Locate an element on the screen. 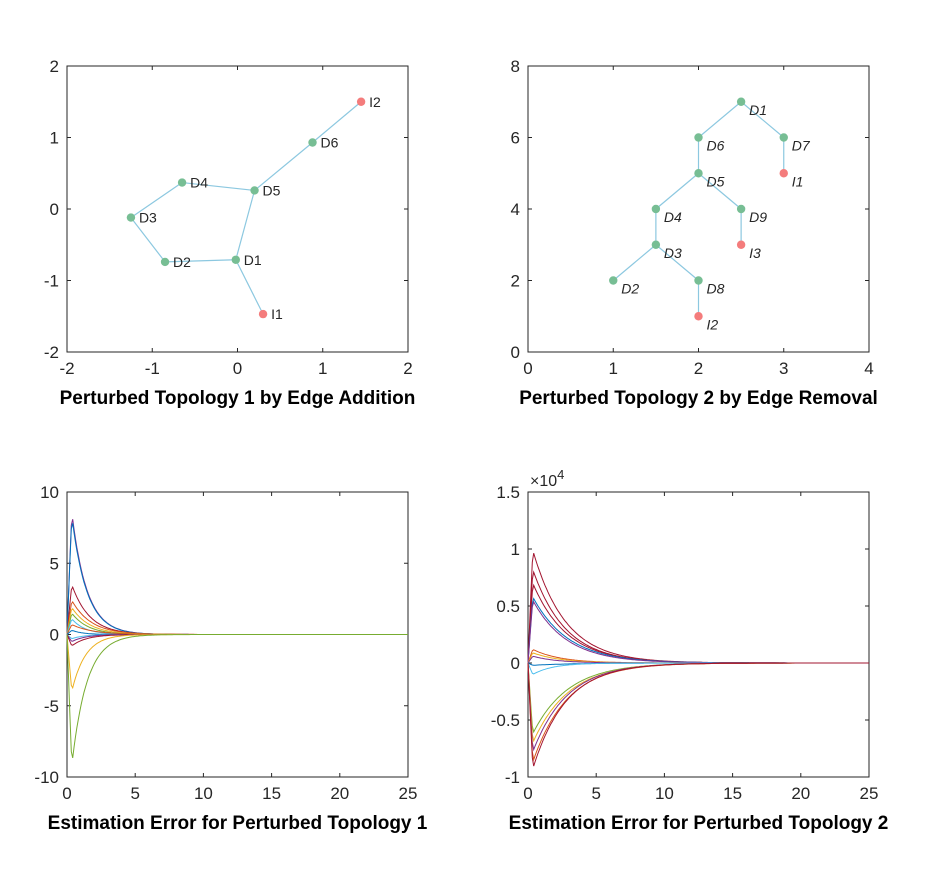  x-tick-label: -2 is located at coordinates (66, 368).